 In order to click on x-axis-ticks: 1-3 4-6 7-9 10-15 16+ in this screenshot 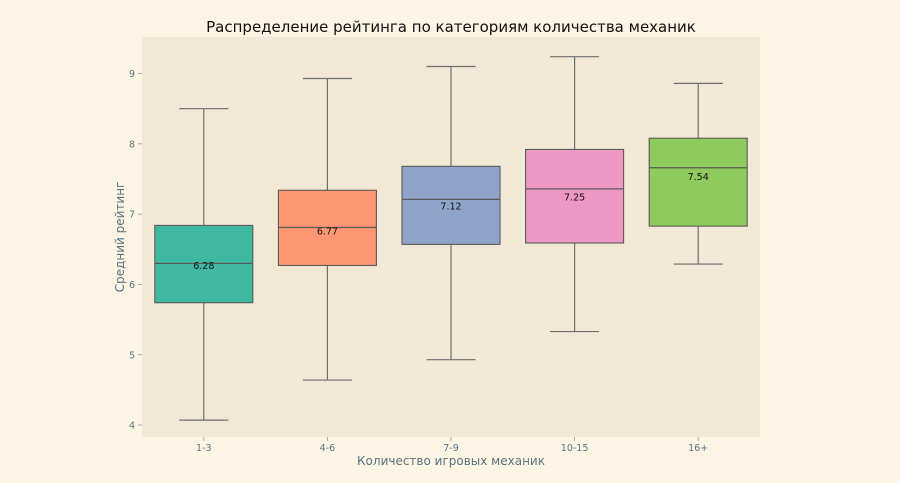, I will do `click(452, 445)`.